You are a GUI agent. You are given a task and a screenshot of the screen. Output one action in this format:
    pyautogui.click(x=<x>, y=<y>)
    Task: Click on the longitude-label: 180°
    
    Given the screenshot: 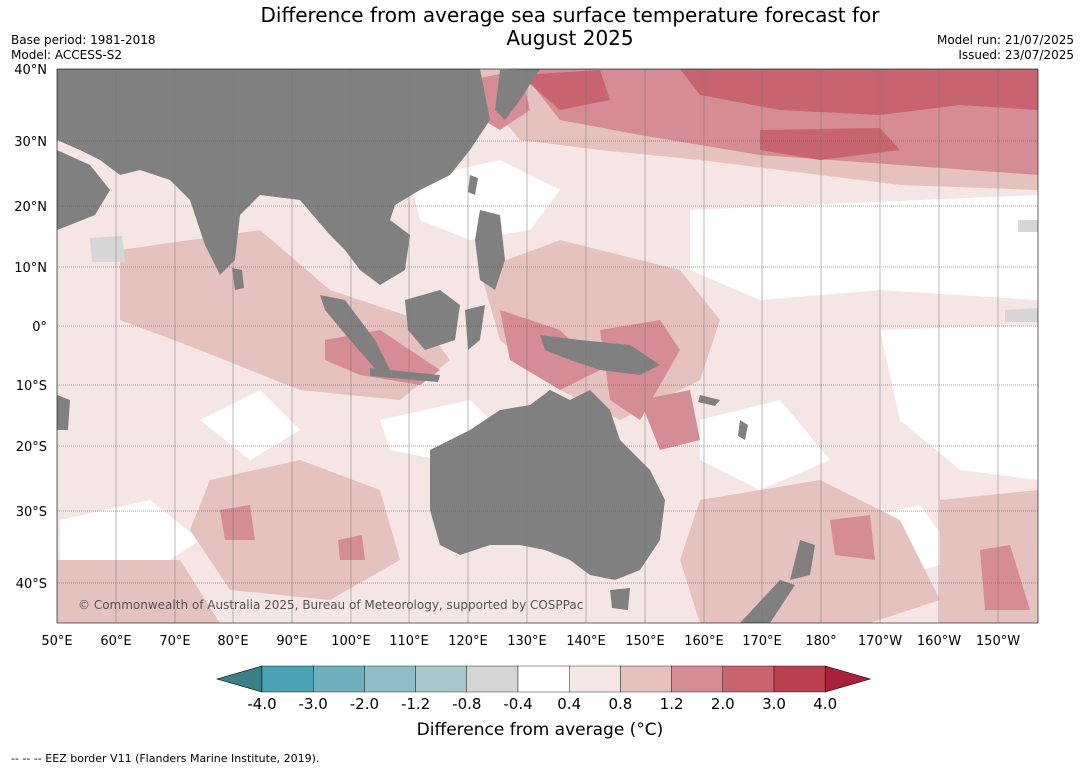 What is the action you would take?
    pyautogui.click(x=820, y=641)
    